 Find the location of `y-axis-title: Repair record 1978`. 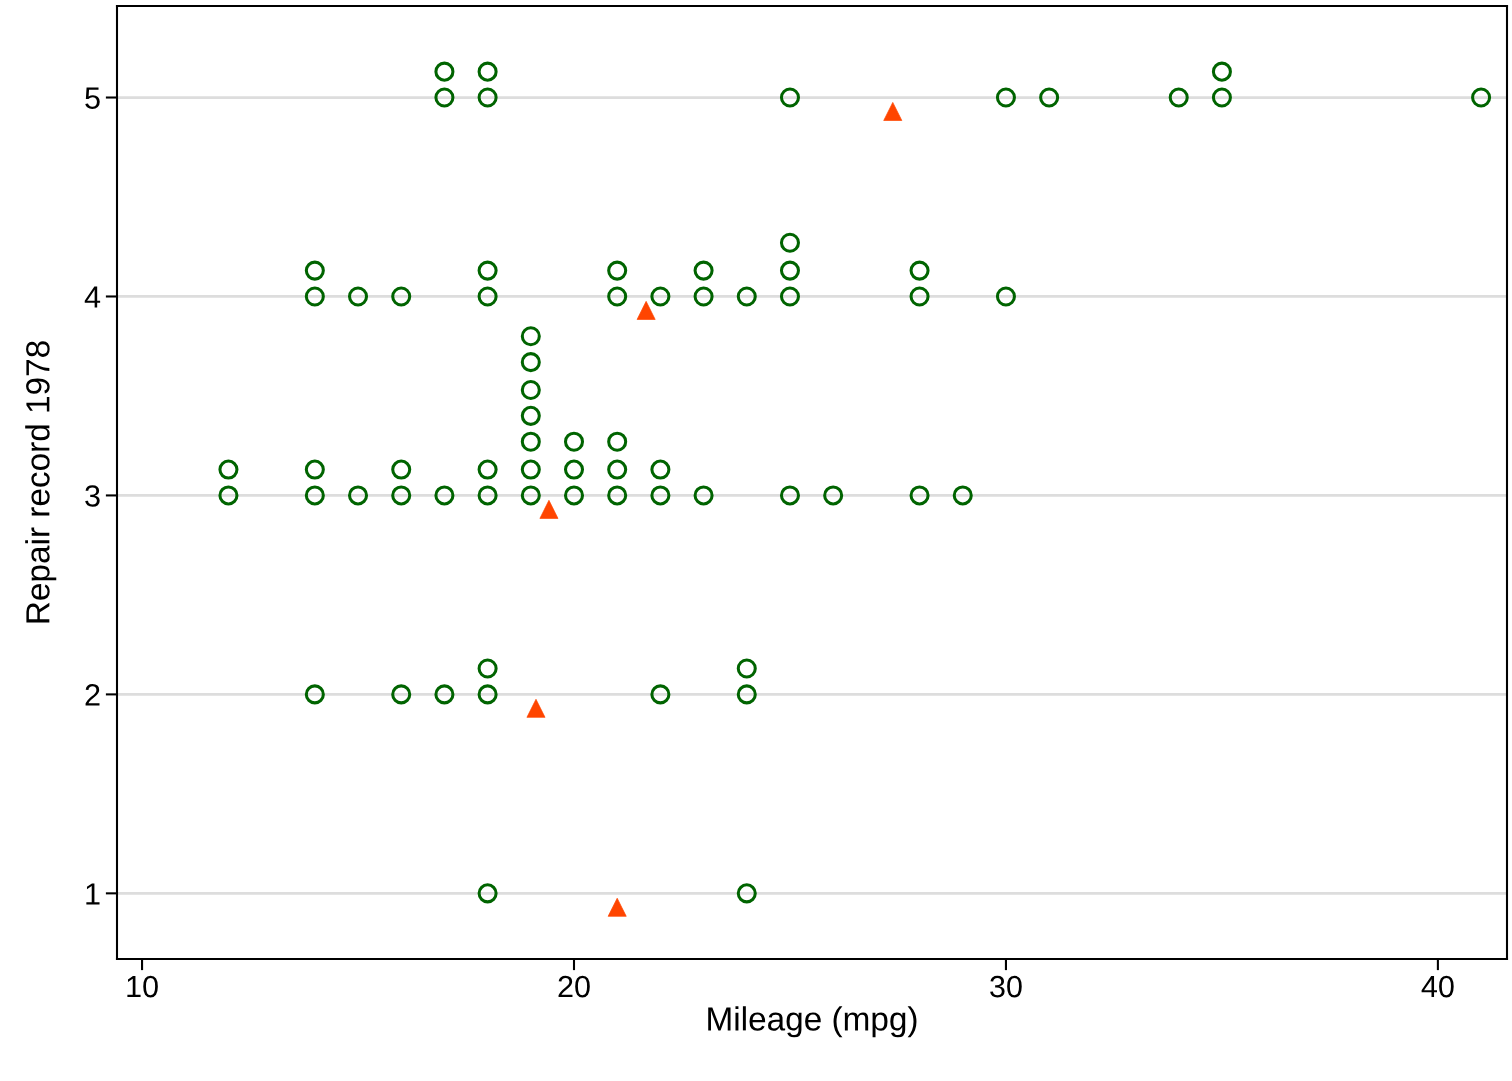

y-axis-title: Repair record 1978 is located at coordinates (41, 482).